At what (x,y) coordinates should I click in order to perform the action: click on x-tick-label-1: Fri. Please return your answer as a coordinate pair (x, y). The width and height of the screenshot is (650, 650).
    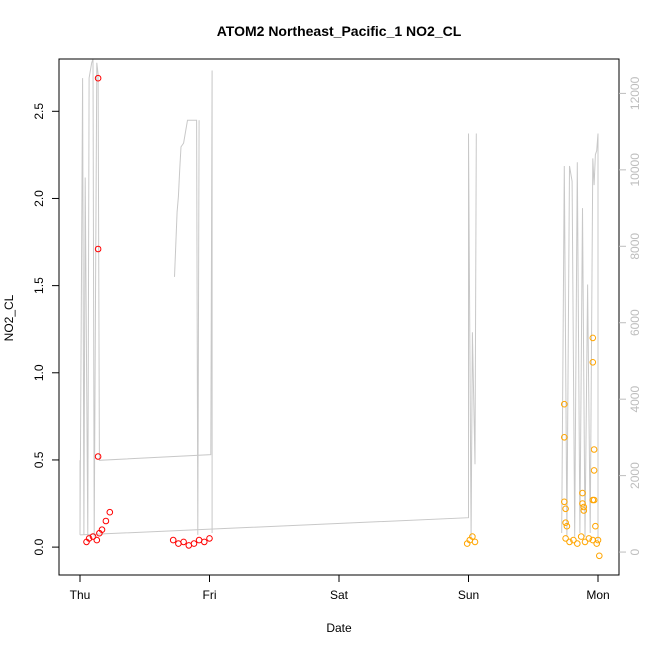
    Looking at the image, I should click on (210, 595).